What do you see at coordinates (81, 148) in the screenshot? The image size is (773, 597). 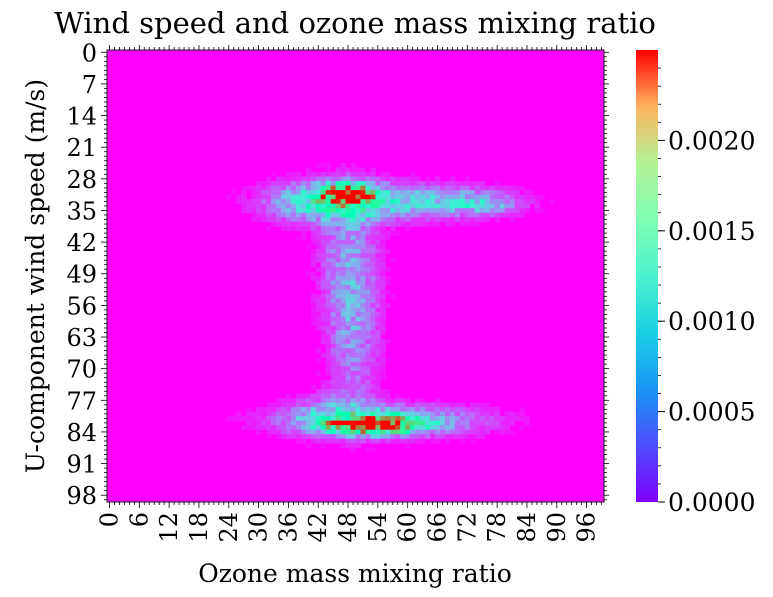 I see `y-tick-label: 21` at bounding box center [81, 148].